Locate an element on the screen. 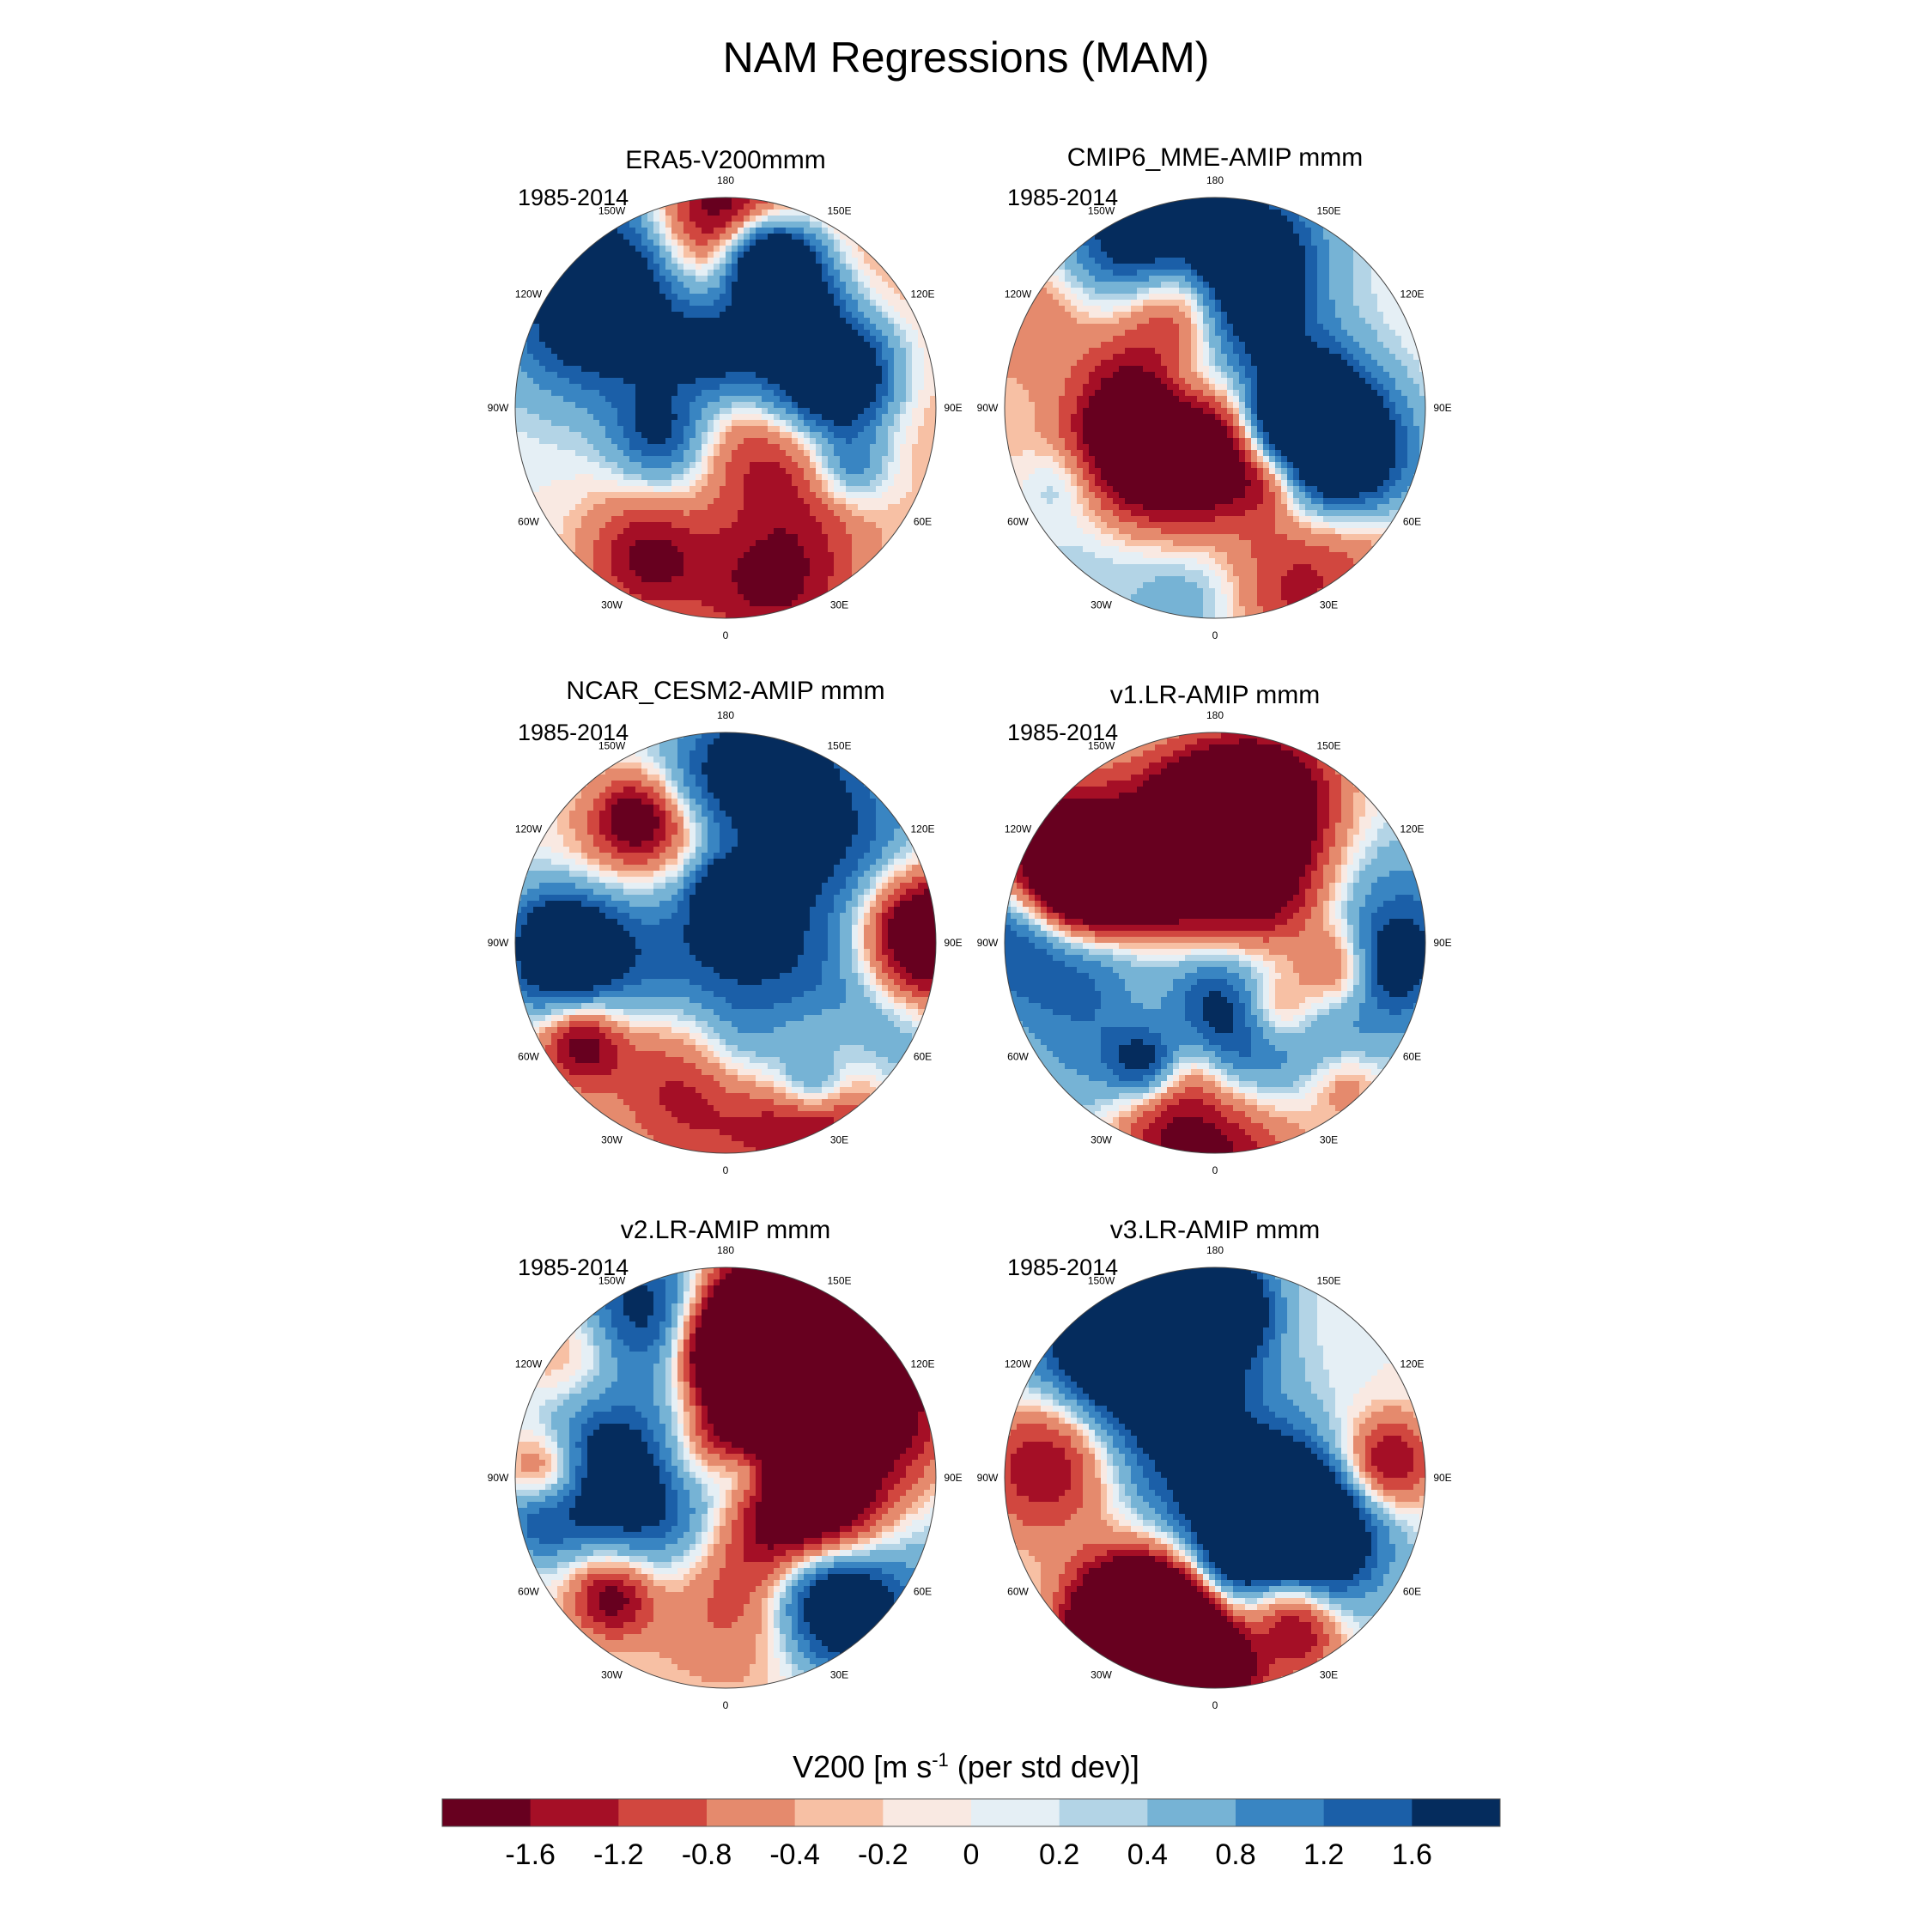 The image size is (1932, 1932). colorbar-label: 0.2 is located at coordinates (1059, 1855).